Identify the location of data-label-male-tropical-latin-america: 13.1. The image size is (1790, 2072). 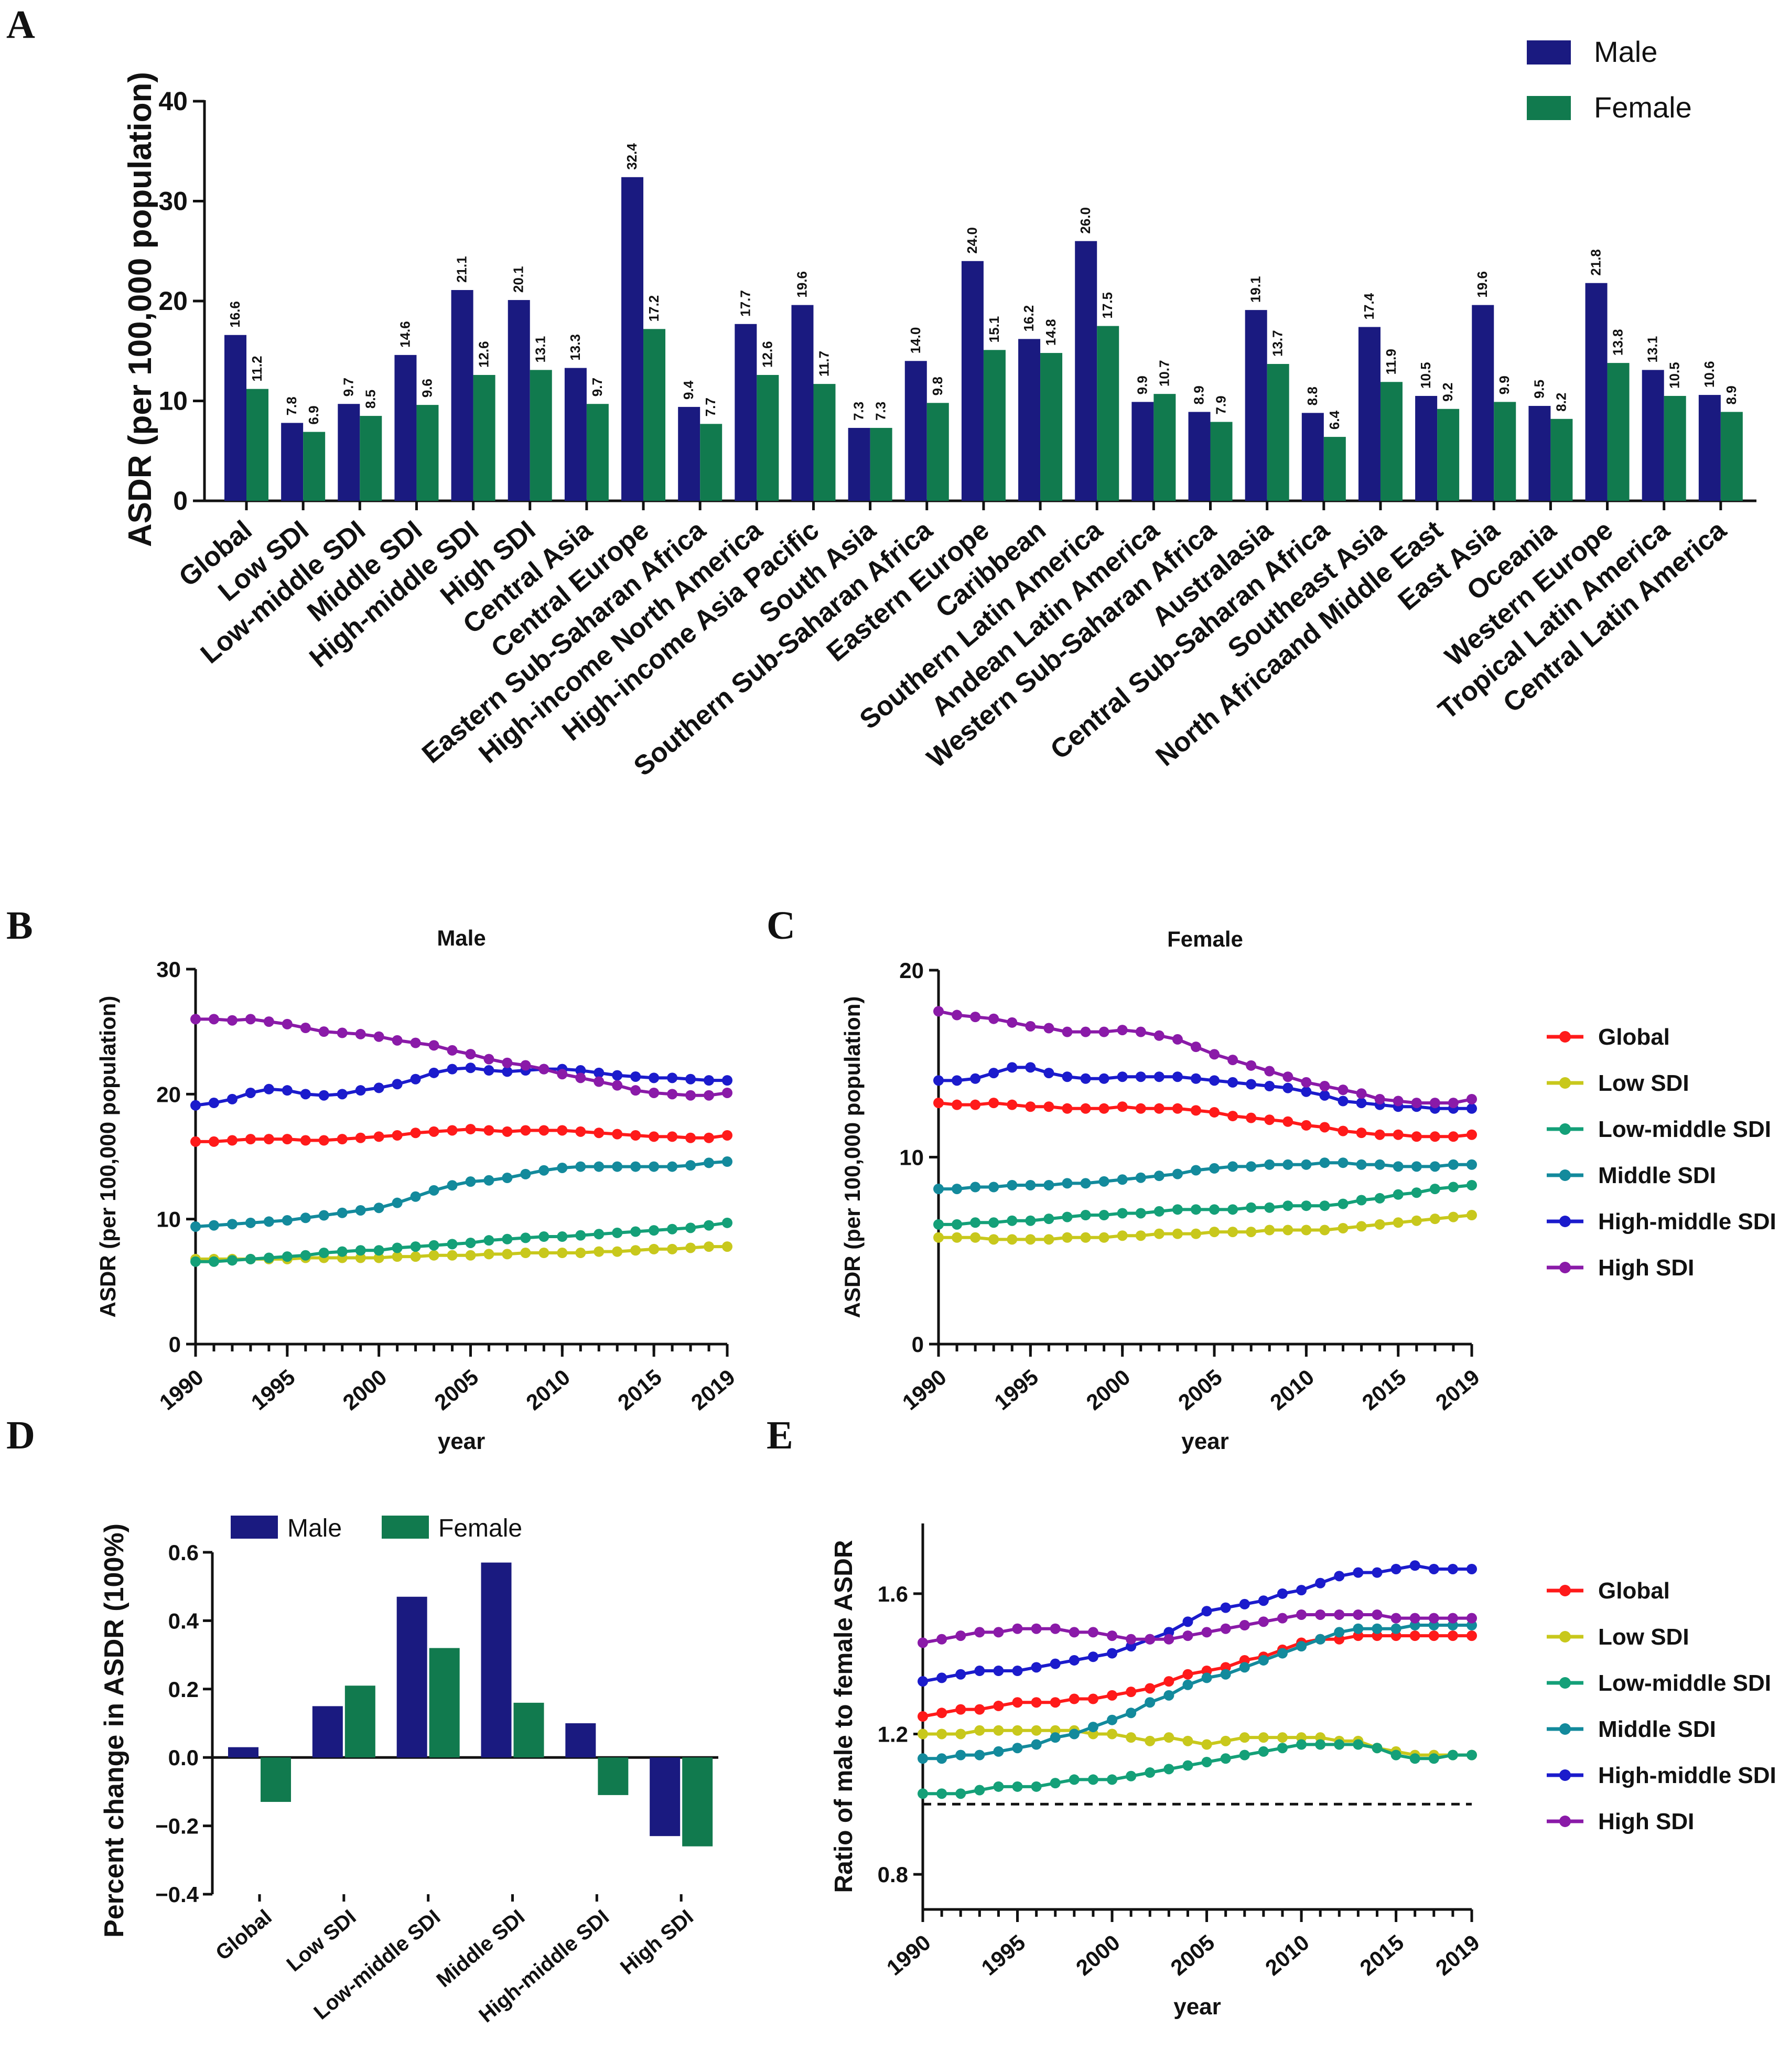
(1652, 349).